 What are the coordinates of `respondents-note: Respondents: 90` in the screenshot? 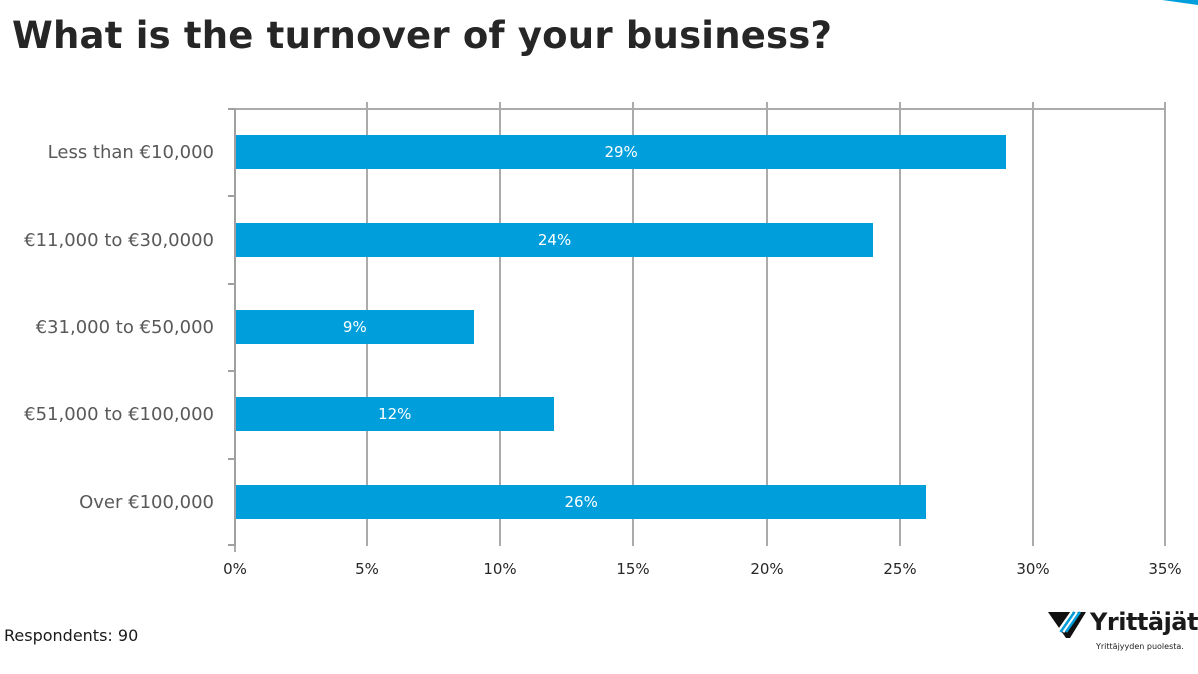 It's located at (71, 635).